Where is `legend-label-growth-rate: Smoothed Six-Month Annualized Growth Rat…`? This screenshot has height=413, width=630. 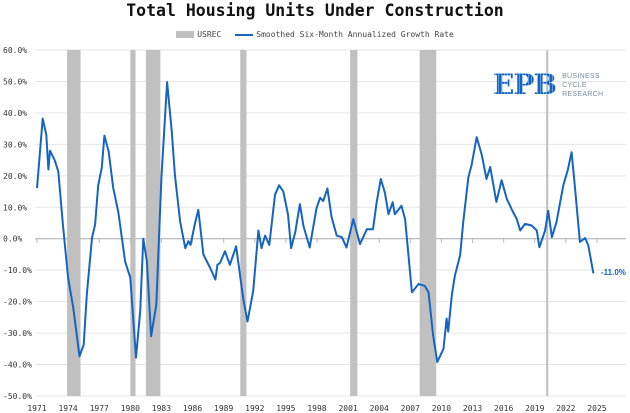
legend-label-growth-rate: Smoothed Six-Month Annualized Growth Rat… is located at coordinates (355, 34).